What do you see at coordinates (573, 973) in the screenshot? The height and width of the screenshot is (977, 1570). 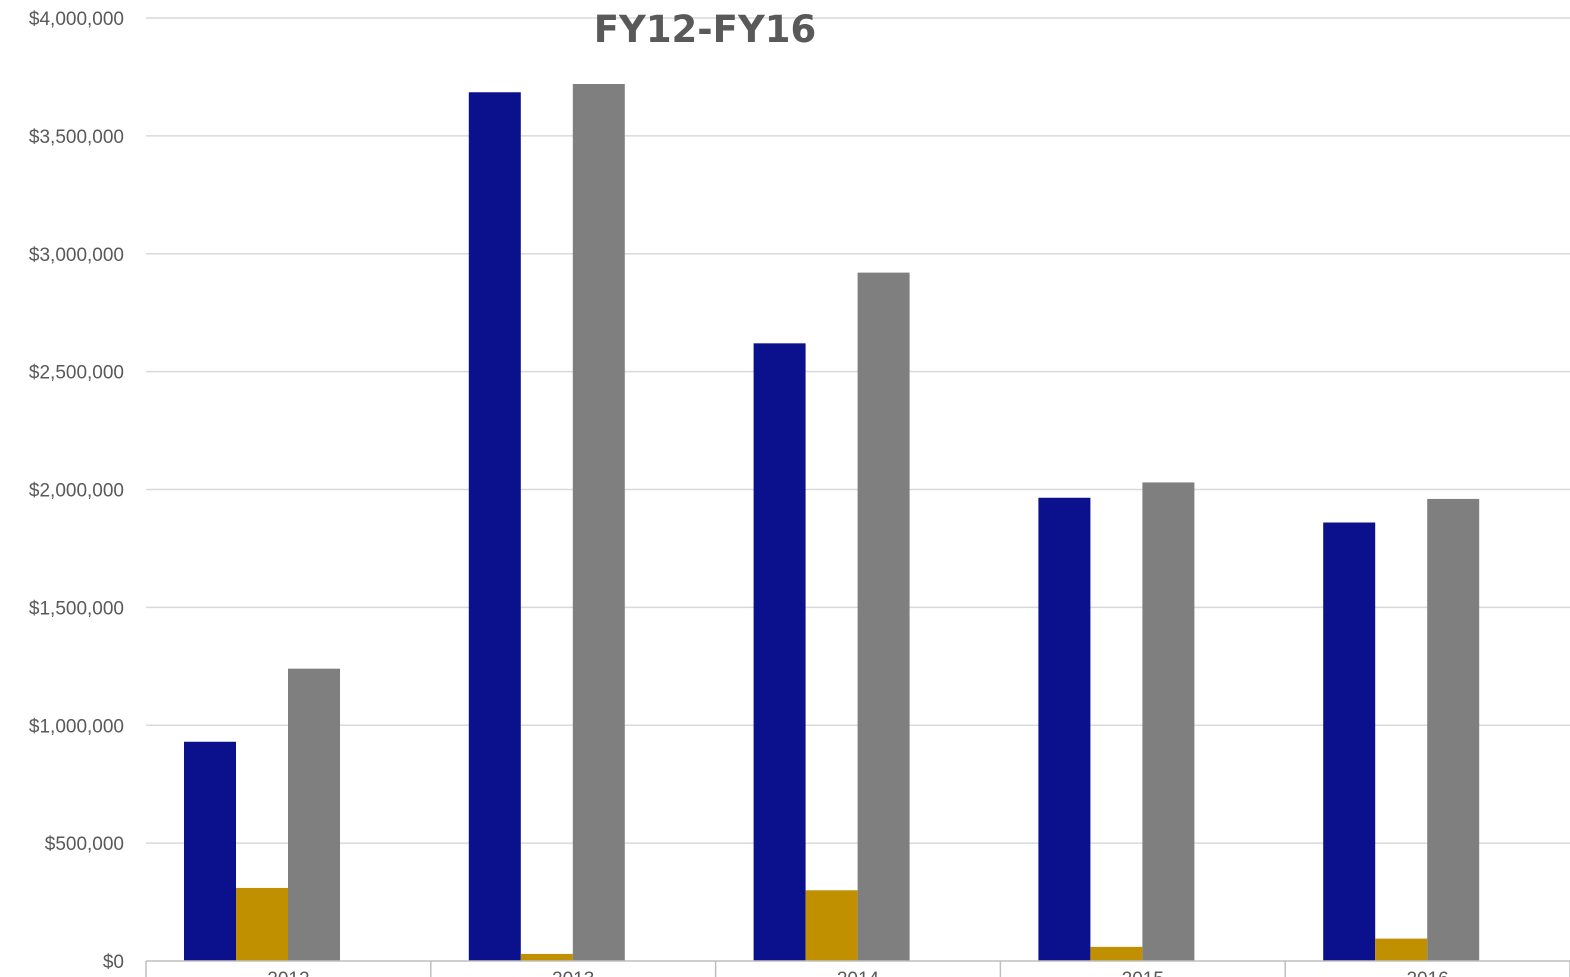 I see `x-tick-label: 2013` at bounding box center [573, 973].